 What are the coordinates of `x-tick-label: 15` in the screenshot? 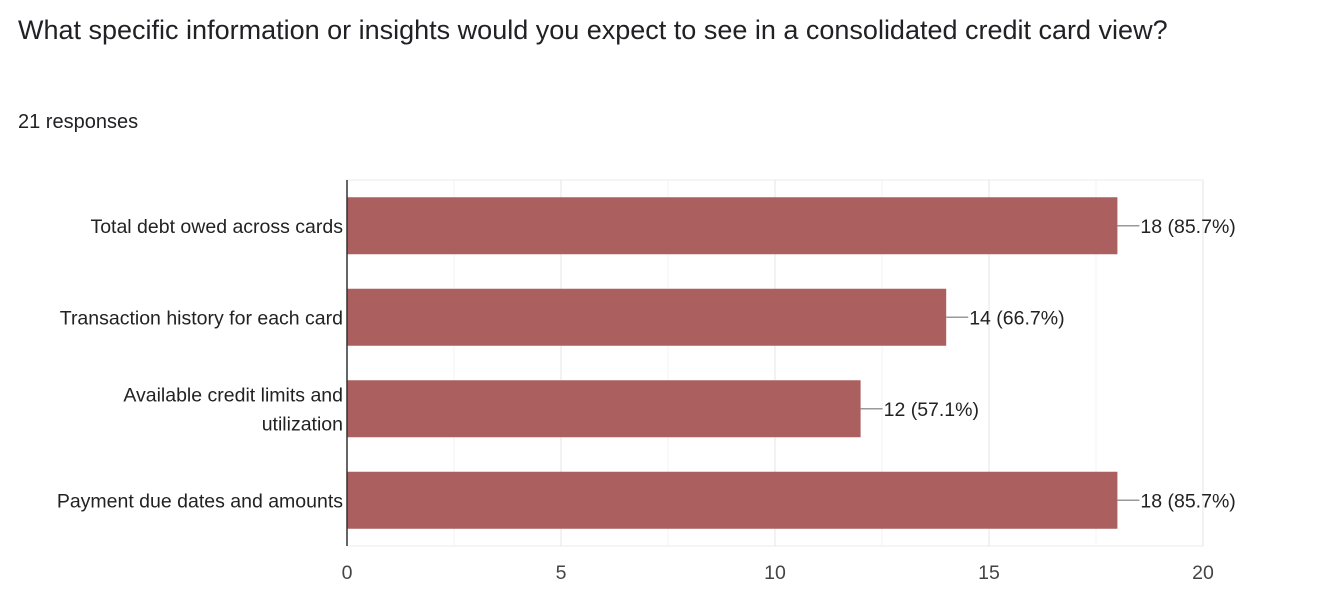 It's located at (989, 573).